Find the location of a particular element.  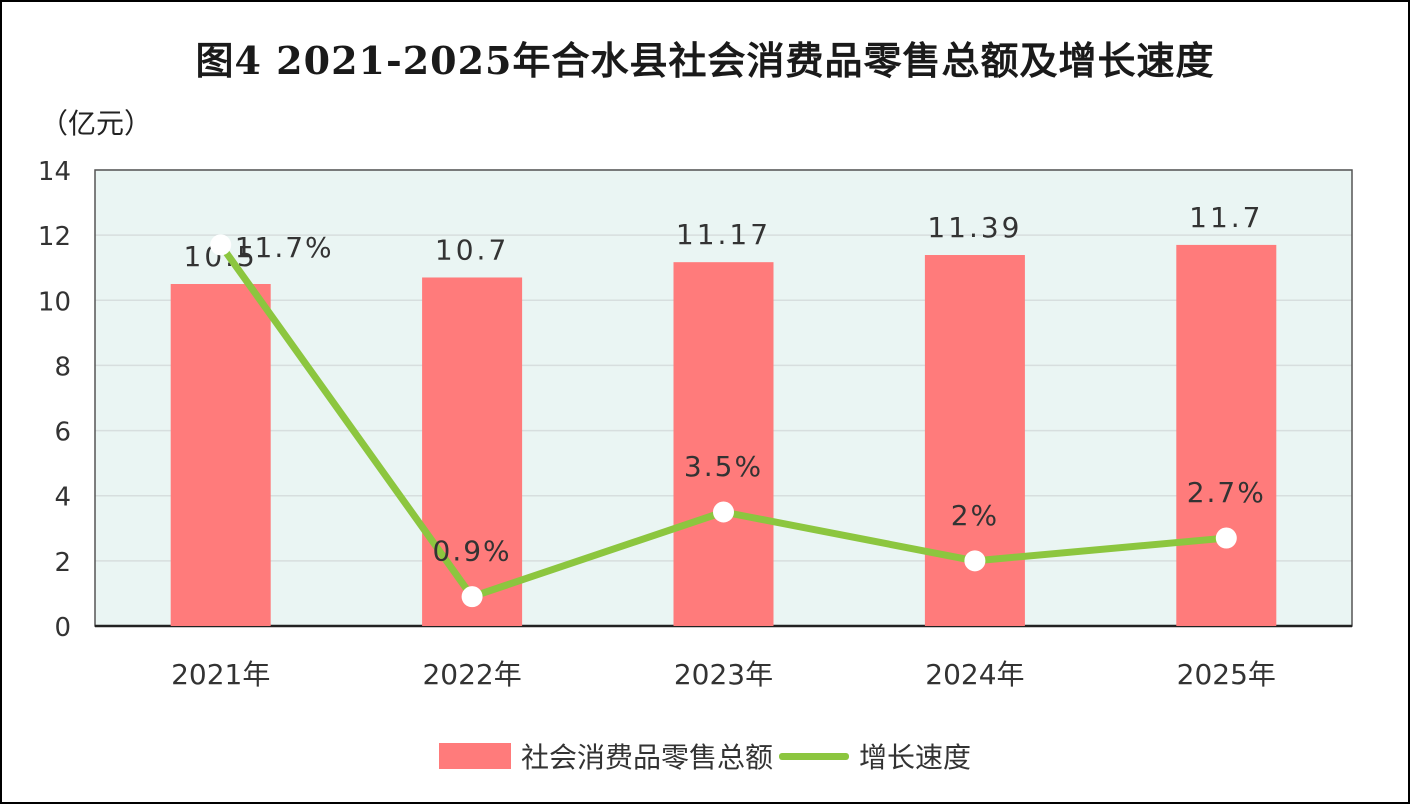

growth-value-label: 0.9% is located at coordinates (472, 551).